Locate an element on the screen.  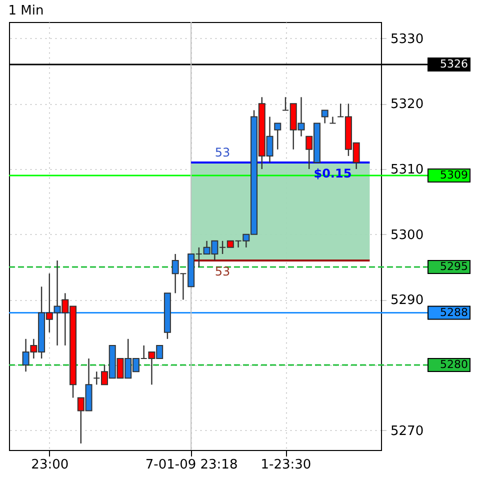
x-tick-label: 1-23:30 is located at coordinates (286, 465).